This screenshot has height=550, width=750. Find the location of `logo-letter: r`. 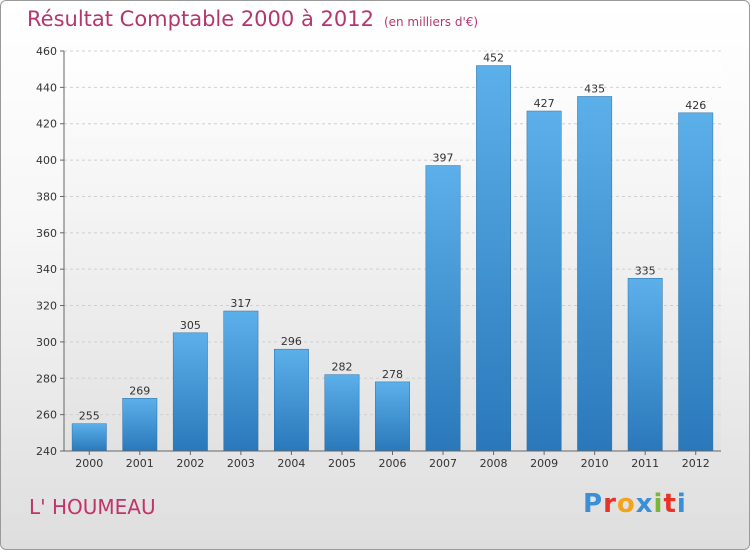

logo-letter: r is located at coordinates (610, 504).